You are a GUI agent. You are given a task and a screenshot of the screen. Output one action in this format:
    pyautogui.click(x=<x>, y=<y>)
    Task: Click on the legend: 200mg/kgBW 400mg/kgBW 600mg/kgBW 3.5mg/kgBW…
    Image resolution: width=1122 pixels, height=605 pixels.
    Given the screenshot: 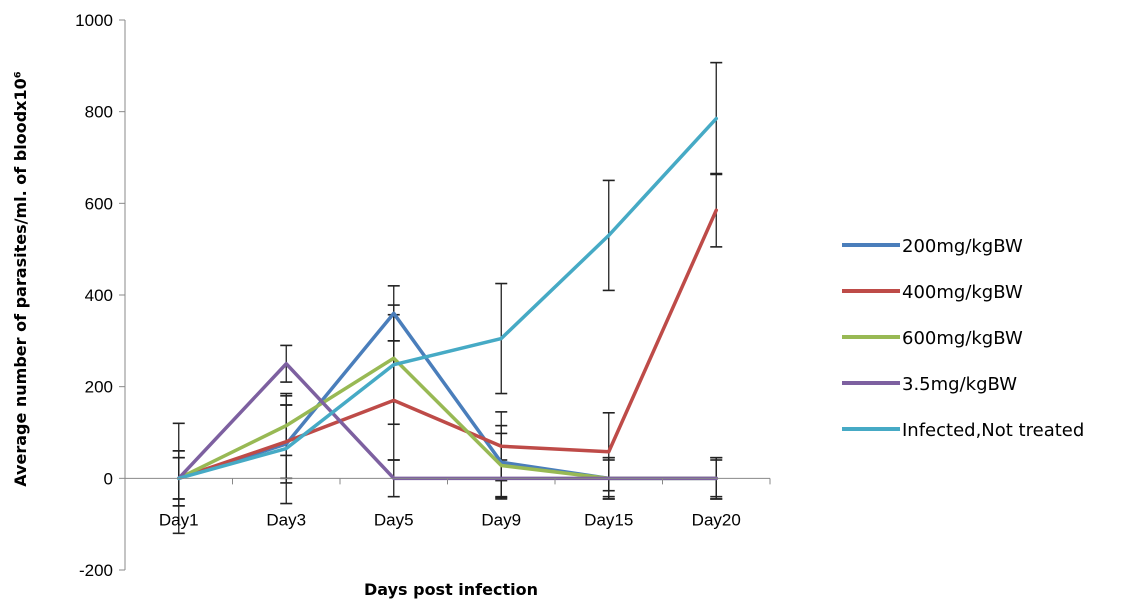 What is the action you would take?
    pyautogui.click(x=963, y=338)
    